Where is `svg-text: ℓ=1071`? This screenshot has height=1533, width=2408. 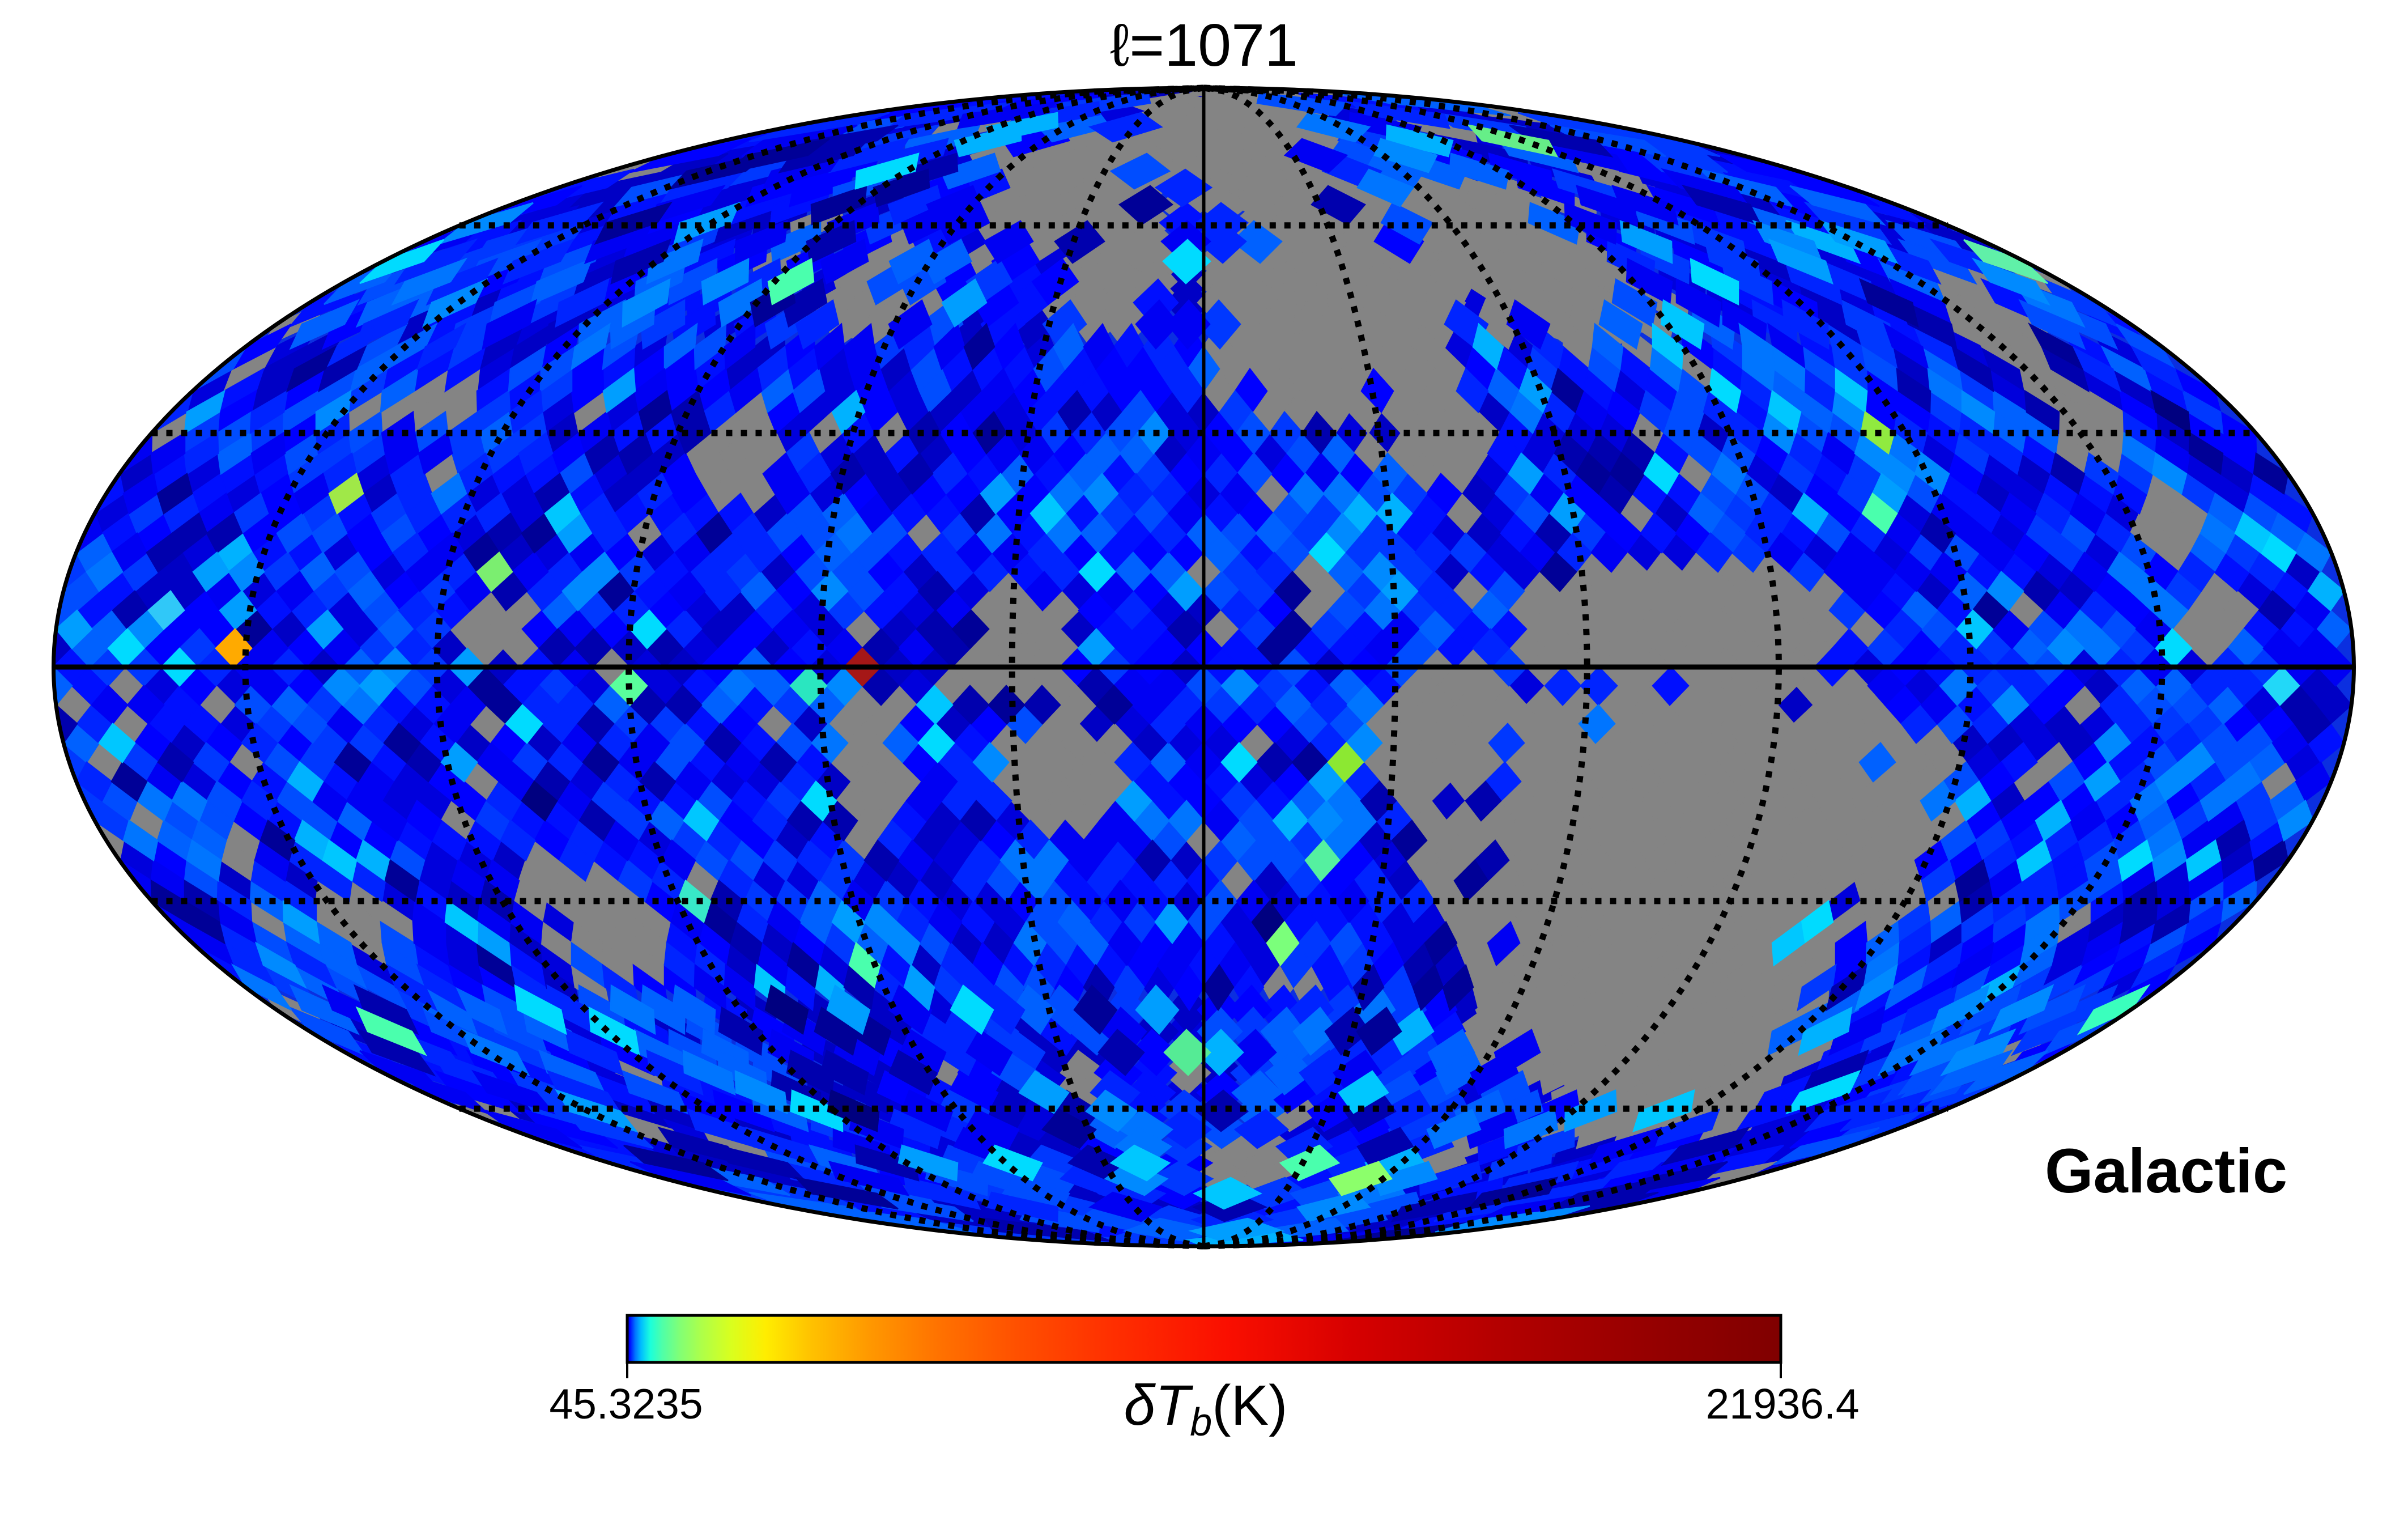
svg-text: ℓ=1071 is located at coordinates (1204, 45).